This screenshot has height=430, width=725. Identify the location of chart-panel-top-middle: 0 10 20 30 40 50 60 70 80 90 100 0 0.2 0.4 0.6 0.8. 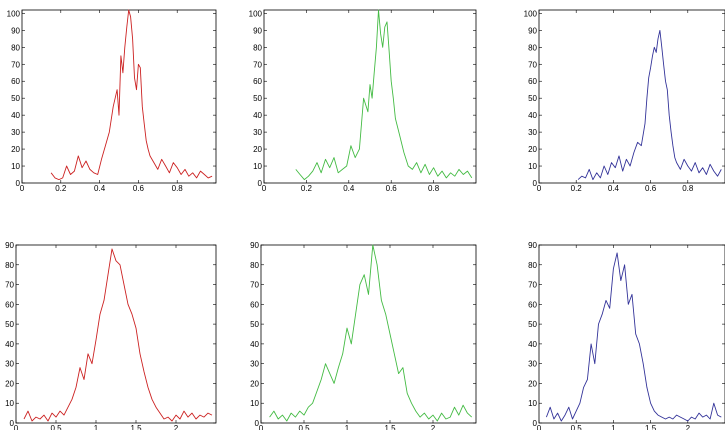
(363, 101).